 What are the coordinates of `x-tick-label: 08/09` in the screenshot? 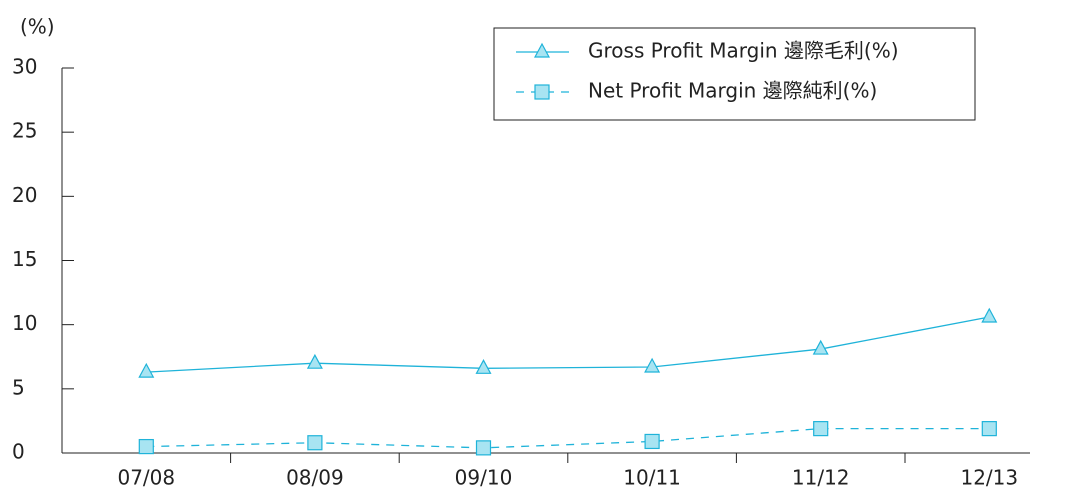 It's located at (315, 478).